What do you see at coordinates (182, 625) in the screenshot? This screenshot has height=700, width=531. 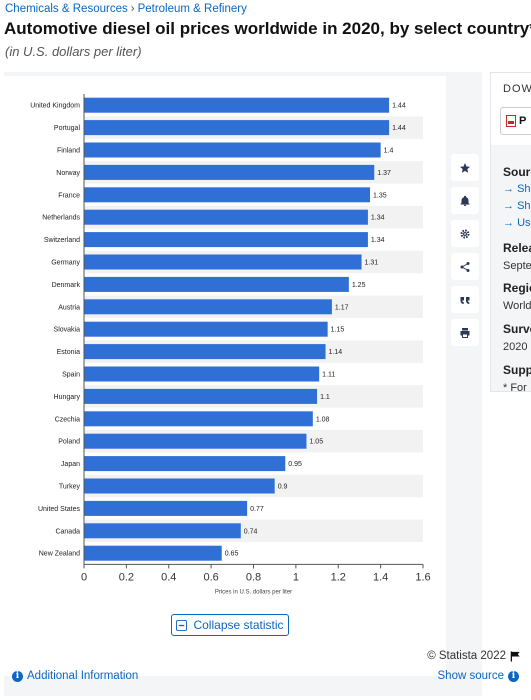 I see `collapse-icon` at bounding box center [182, 625].